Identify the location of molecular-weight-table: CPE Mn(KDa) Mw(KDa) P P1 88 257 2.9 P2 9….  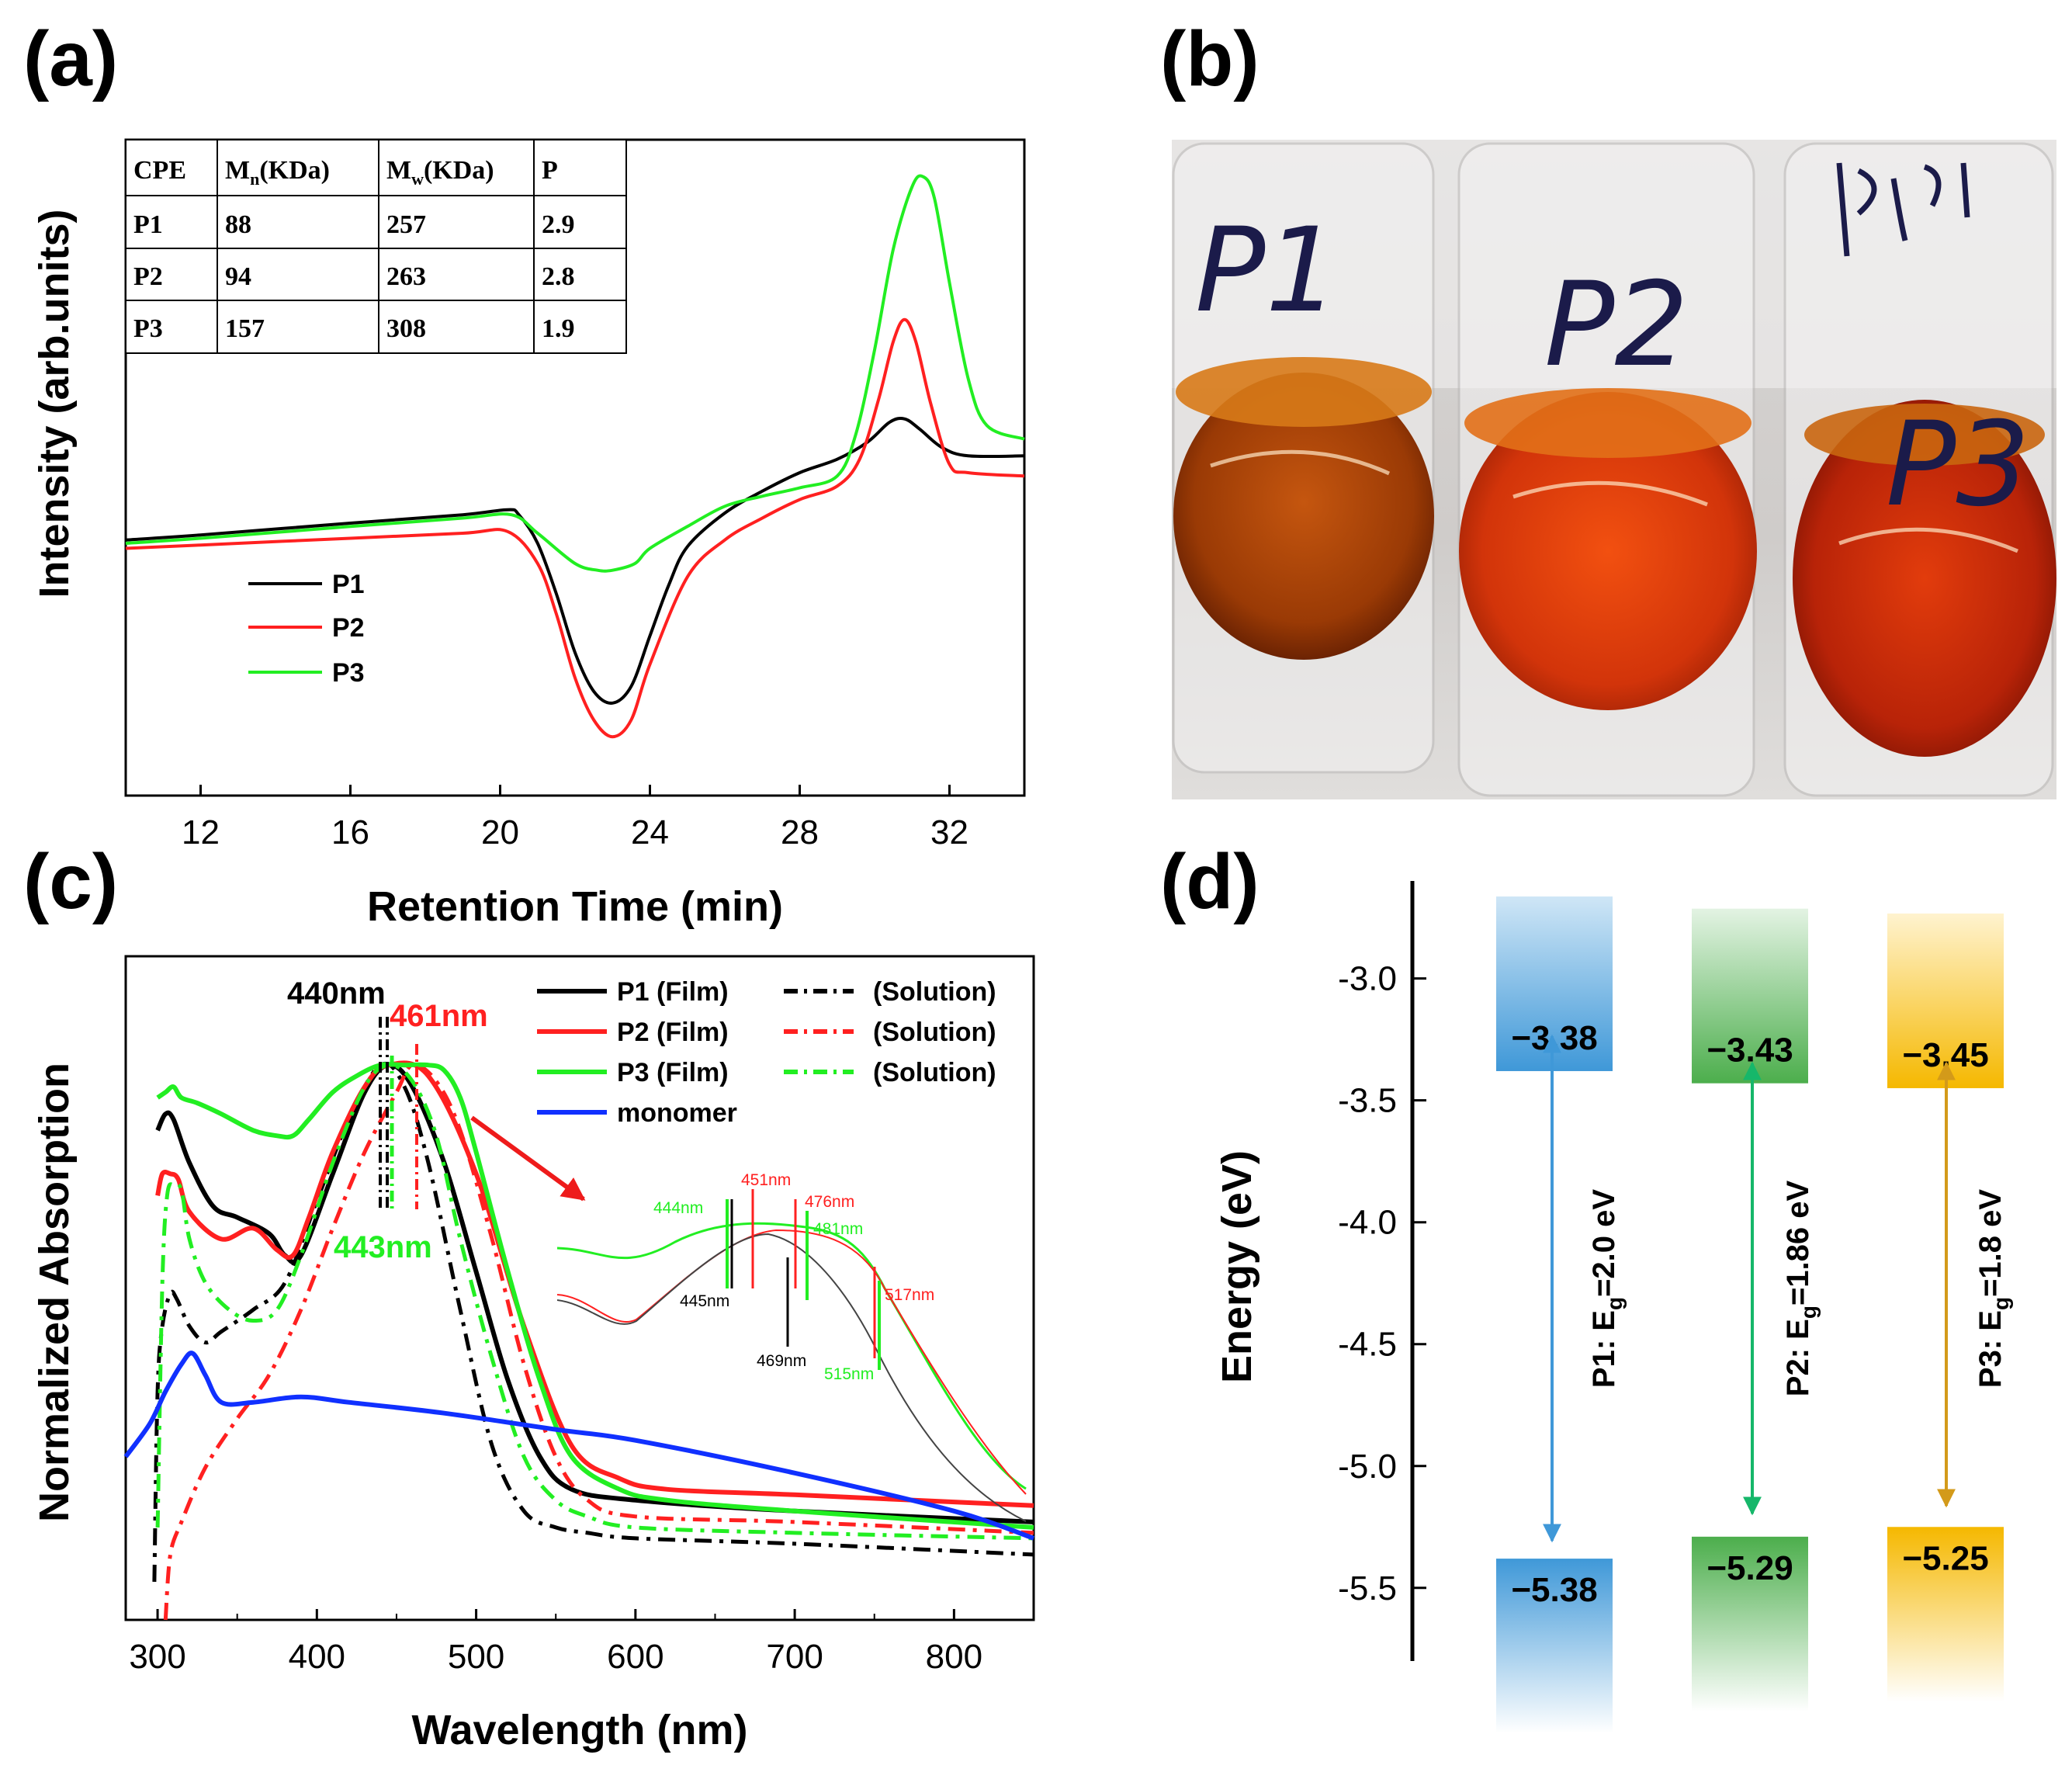
(376, 246).